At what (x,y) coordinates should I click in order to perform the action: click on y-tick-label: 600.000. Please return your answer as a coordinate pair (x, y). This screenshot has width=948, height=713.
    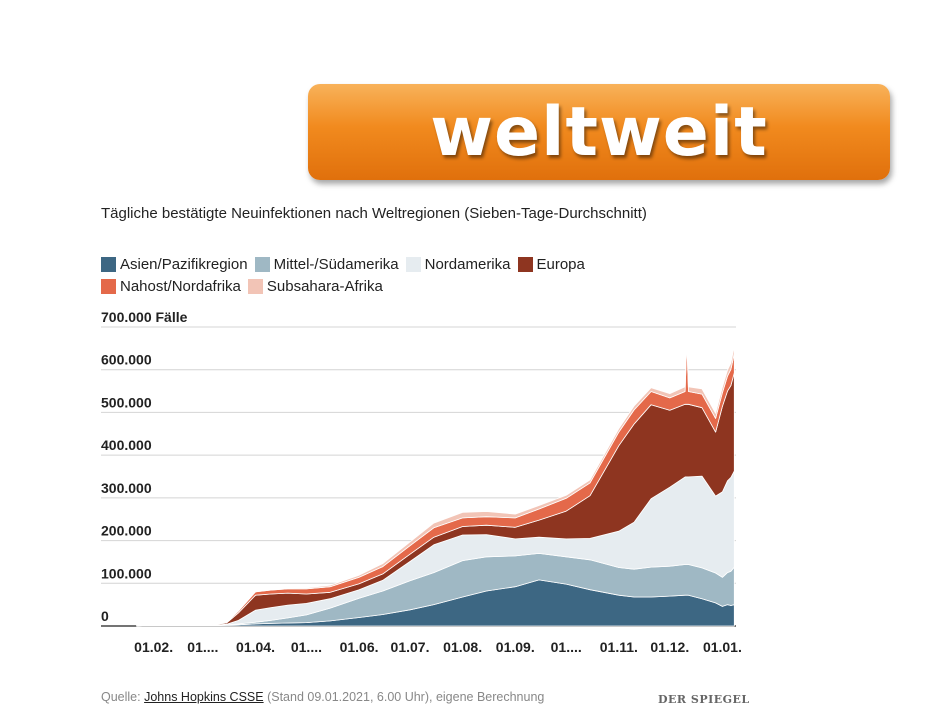
    Looking at the image, I should click on (126, 360).